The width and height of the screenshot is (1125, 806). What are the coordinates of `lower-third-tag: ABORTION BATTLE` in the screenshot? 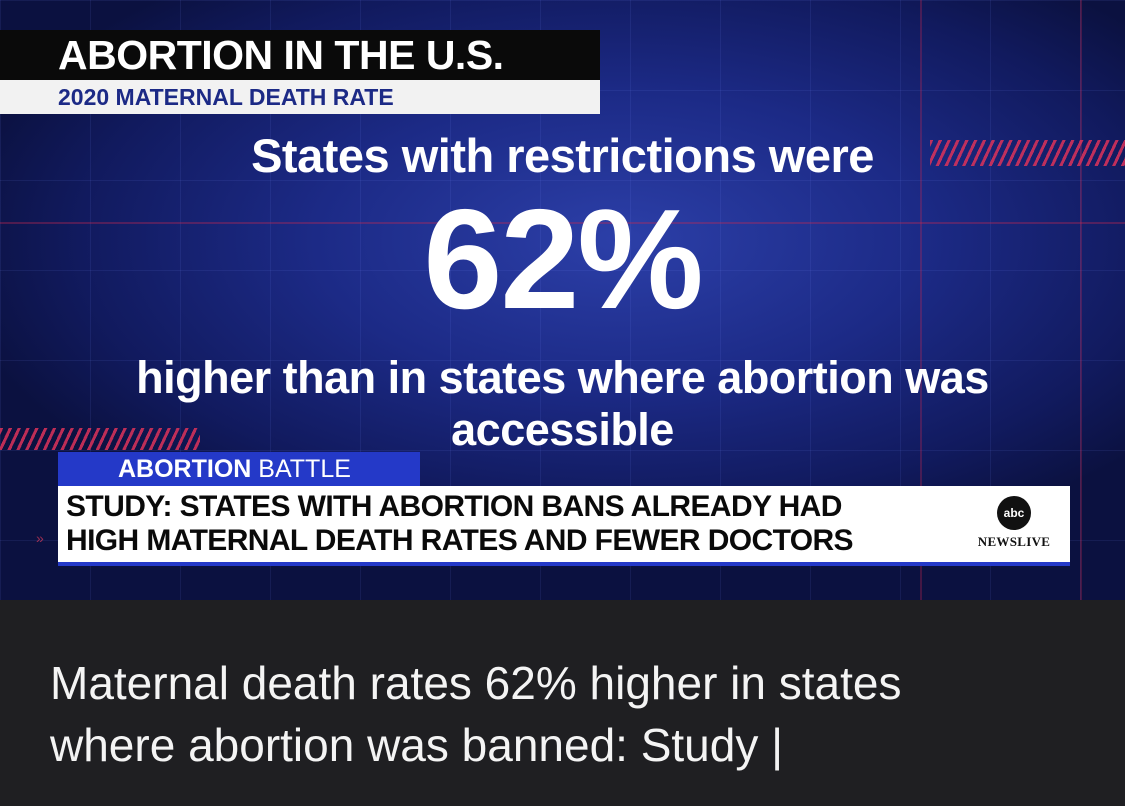 It's located at (239, 469).